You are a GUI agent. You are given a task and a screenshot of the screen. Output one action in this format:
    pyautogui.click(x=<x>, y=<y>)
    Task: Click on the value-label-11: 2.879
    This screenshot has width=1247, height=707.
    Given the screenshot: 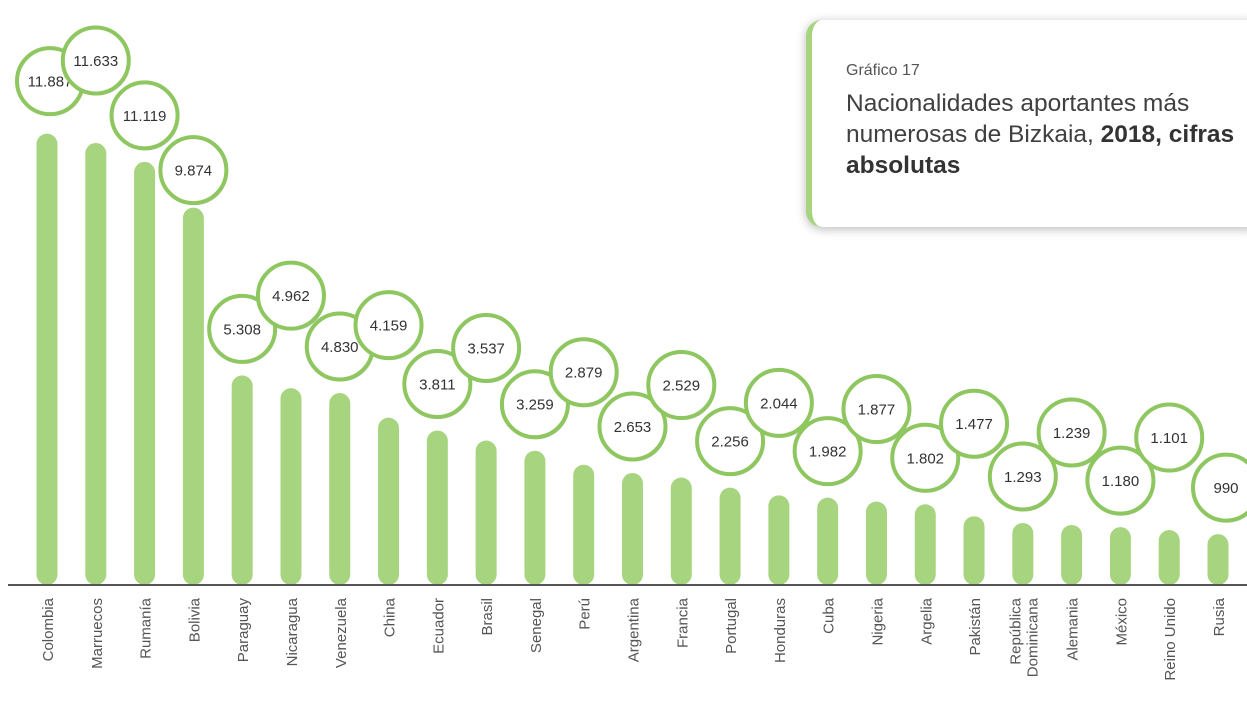 What is the action you would take?
    pyautogui.click(x=584, y=373)
    